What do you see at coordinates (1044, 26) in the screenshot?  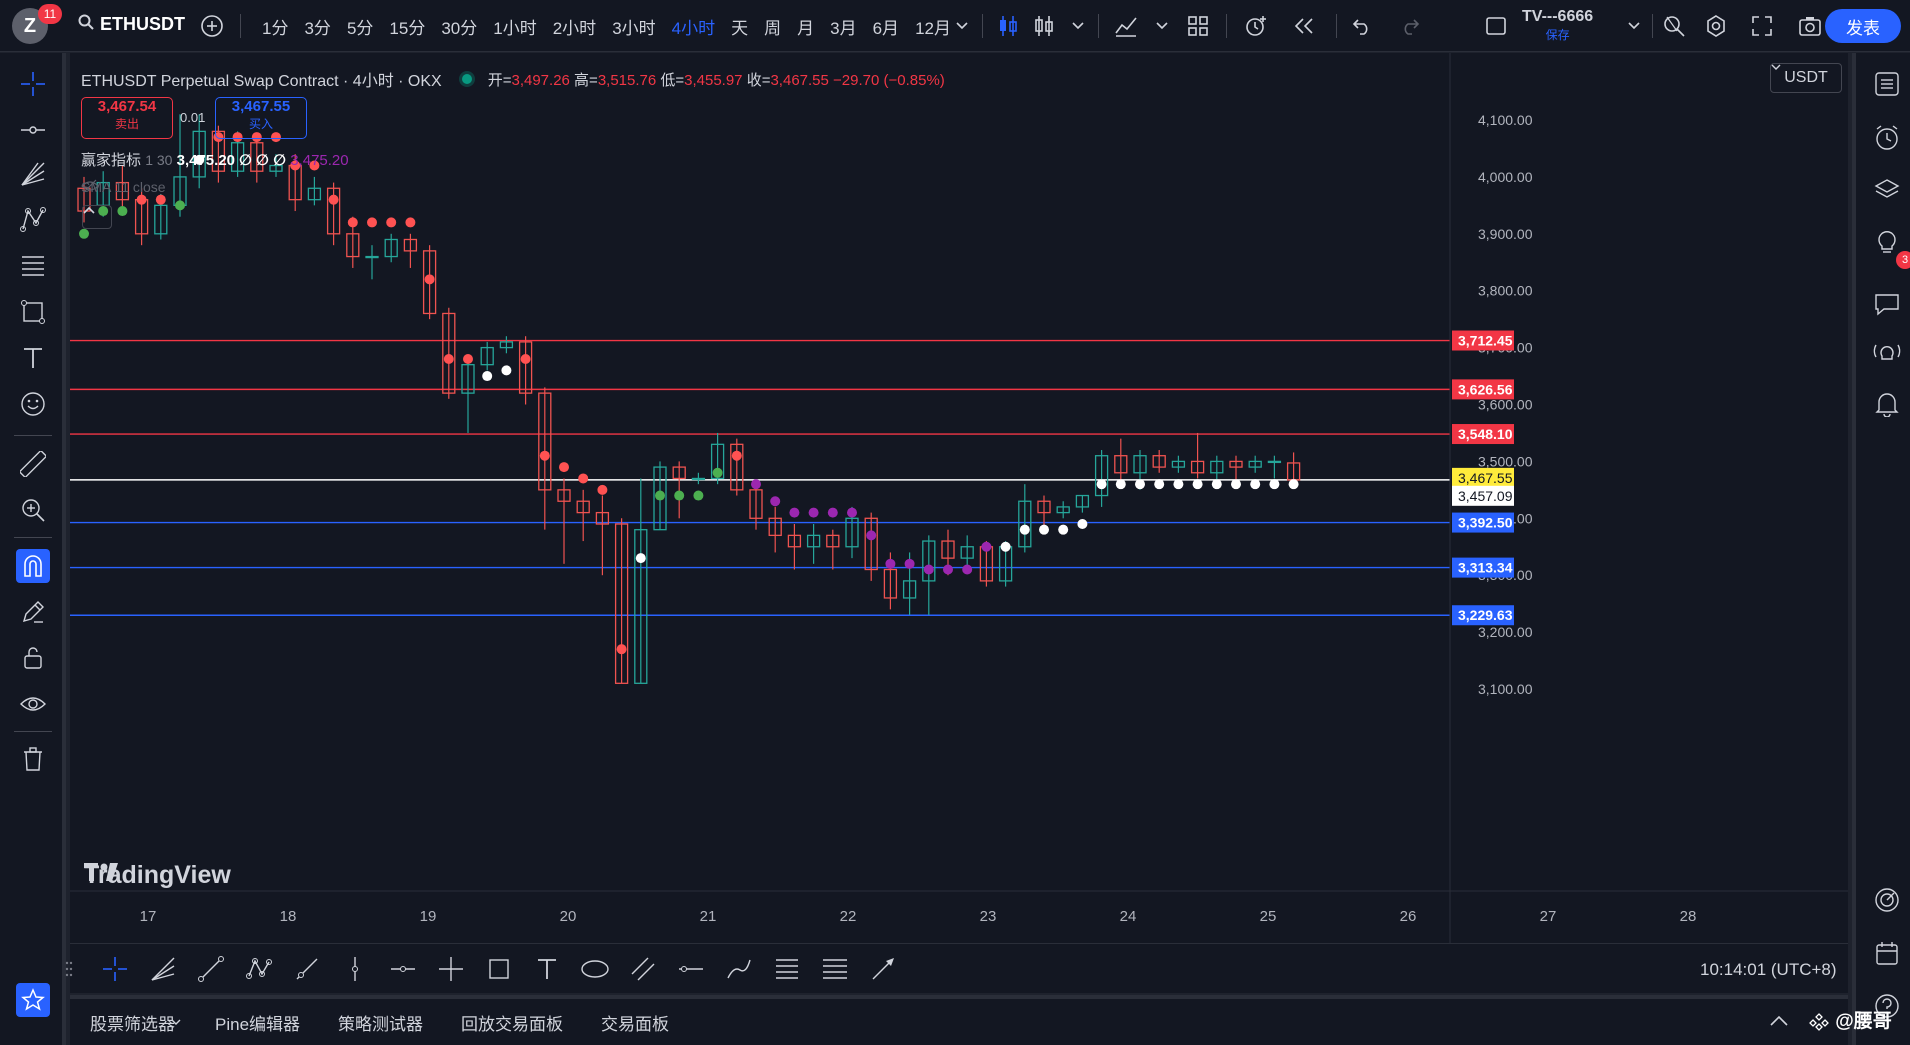 I see `bar-chart-type-icon` at bounding box center [1044, 26].